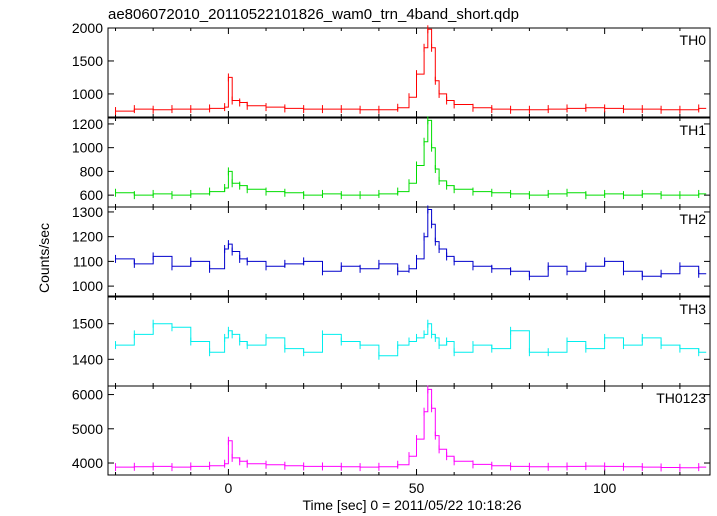 The height and width of the screenshot is (516, 717). Describe the element at coordinates (87, 395) in the screenshot. I see `y-tick-label: 6000` at that location.